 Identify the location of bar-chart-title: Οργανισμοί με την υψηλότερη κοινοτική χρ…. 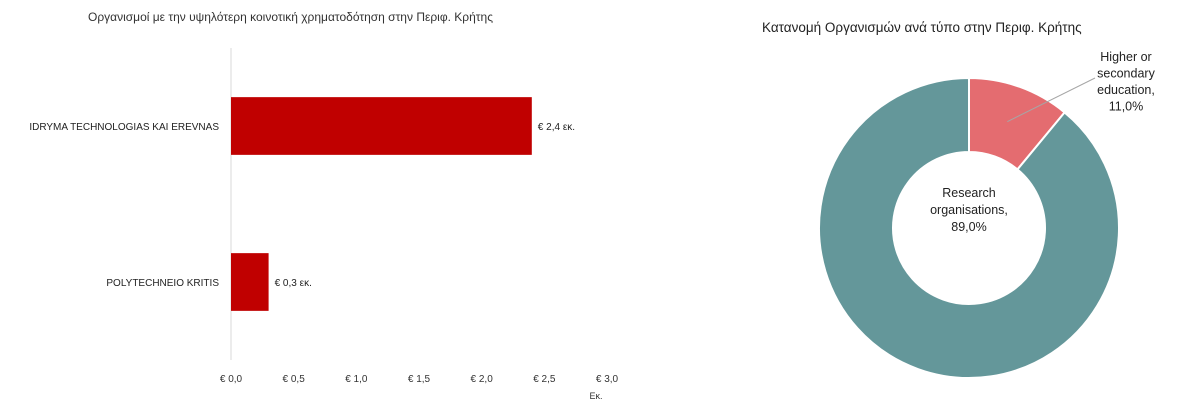
(290, 17).